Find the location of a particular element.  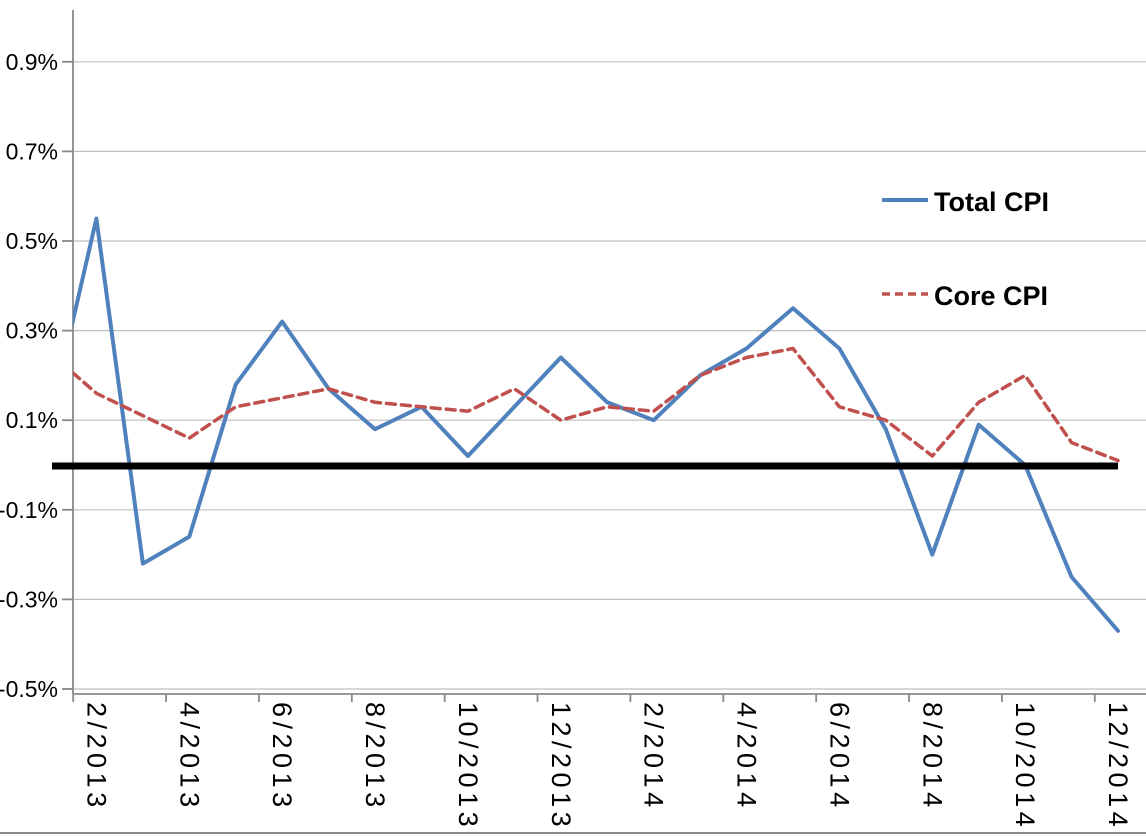

x-axis-label: 10/2013 is located at coordinates (468, 766).